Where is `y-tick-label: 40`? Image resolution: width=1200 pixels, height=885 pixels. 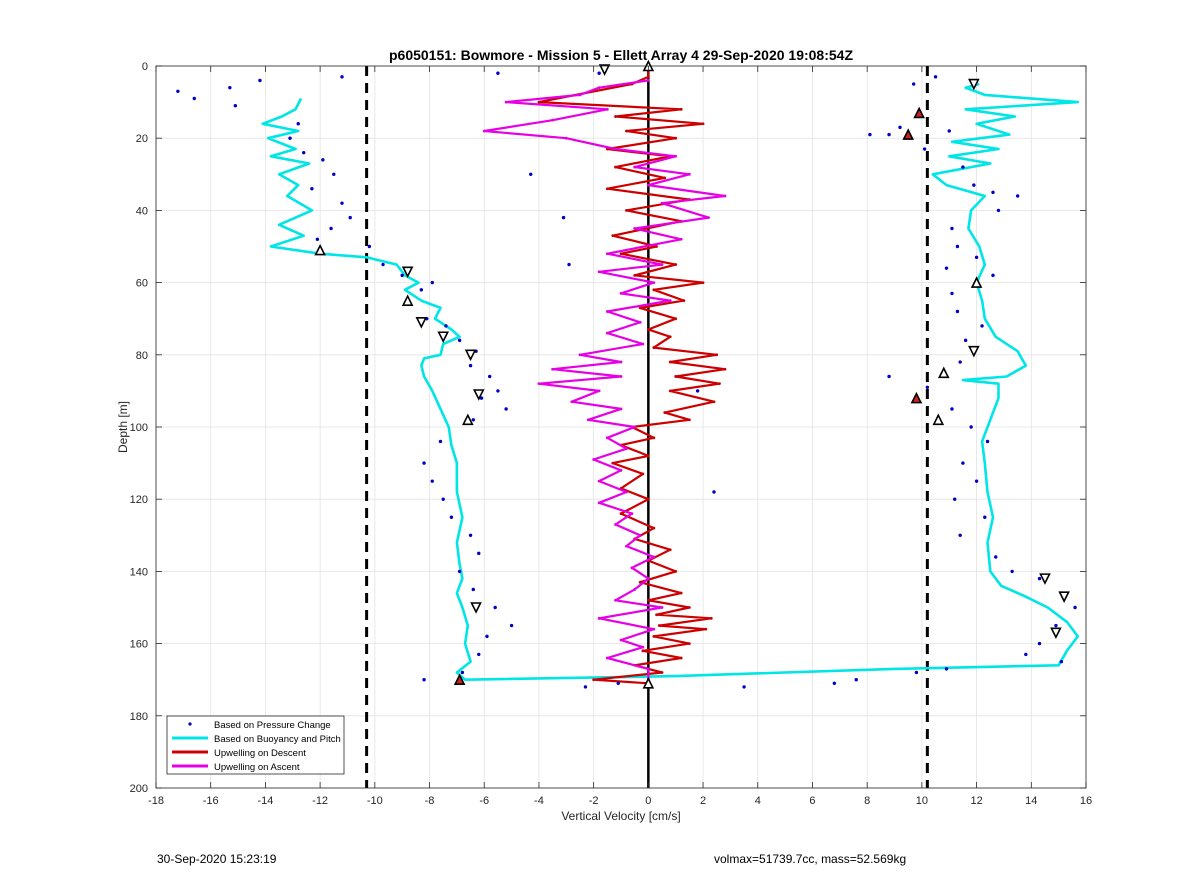 y-tick-label: 40 is located at coordinates (142, 211).